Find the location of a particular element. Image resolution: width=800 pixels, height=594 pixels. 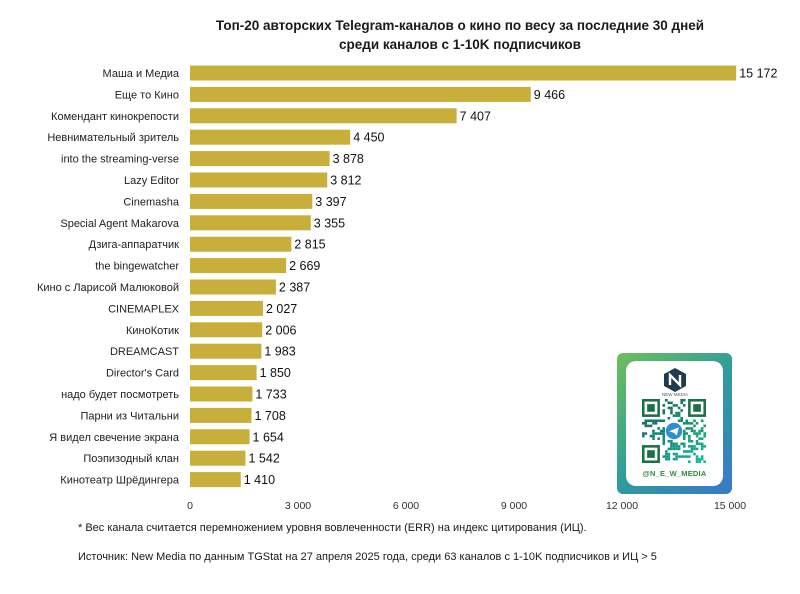

category-label-20: Кинотеатр Шрёдингера is located at coordinates (120, 481).